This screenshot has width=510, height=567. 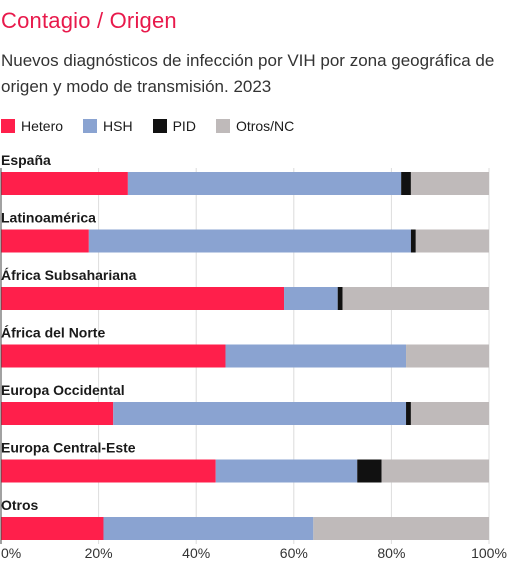 I want to click on legend-swatch-pid, so click(x=159, y=126).